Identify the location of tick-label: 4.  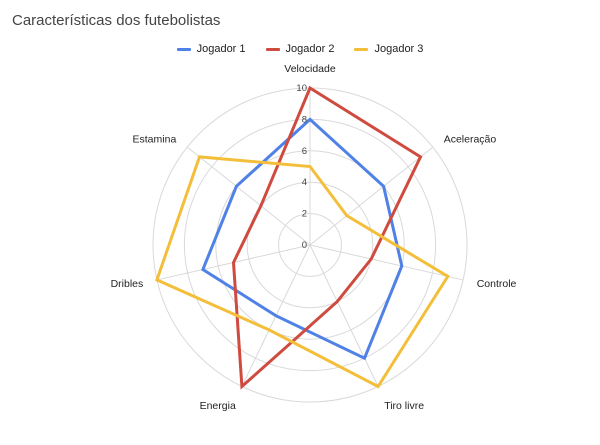
(304, 182).